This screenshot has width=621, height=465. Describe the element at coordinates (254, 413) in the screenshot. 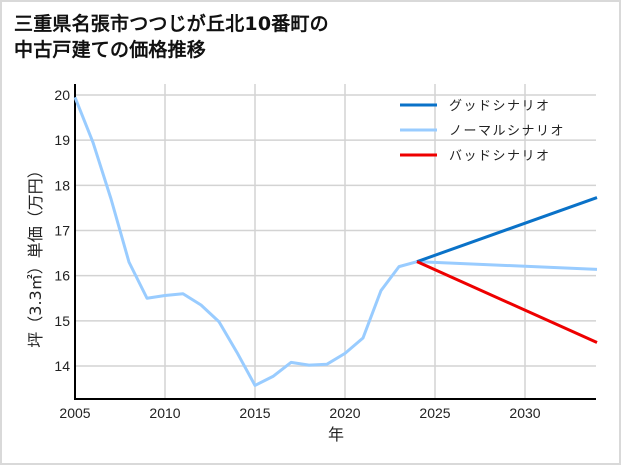

I see `x-tick-label: 2015` at that location.